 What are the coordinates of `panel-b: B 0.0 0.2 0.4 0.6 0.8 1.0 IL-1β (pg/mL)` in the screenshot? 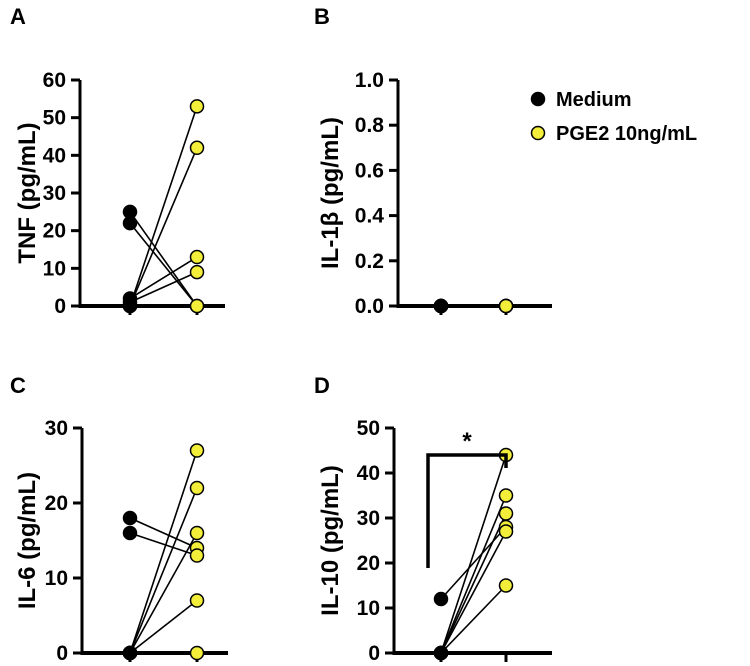 It's located at (433, 161).